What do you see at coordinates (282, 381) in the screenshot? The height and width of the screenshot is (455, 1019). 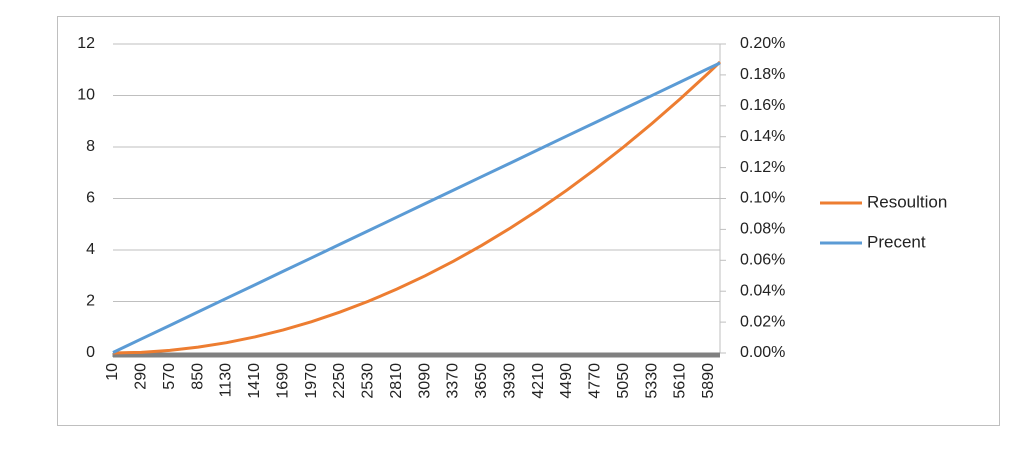 I see `x-tick-label: 1690` at bounding box center [282, 381].